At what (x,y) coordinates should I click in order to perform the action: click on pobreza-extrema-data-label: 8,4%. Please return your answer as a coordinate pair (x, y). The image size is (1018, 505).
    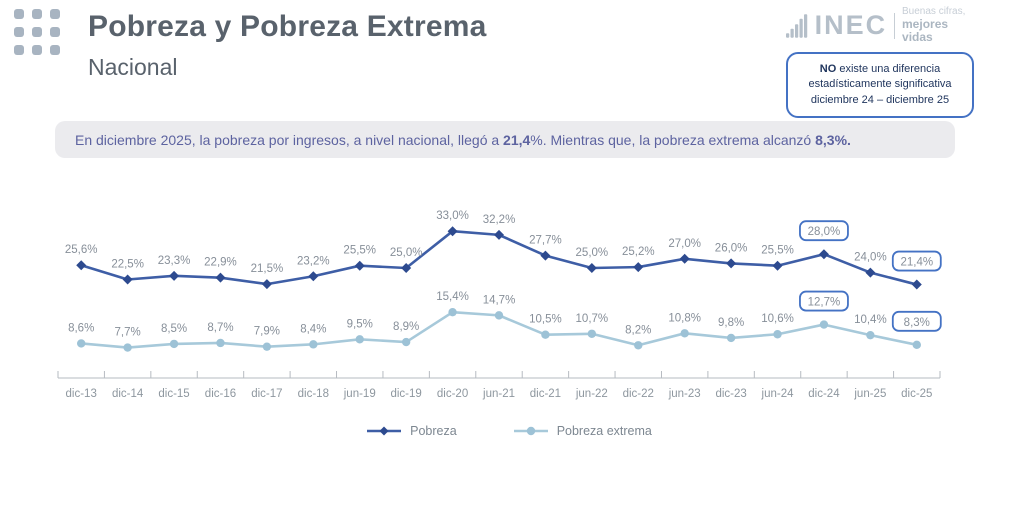
    Looking at the image, I should click on (313, 329).